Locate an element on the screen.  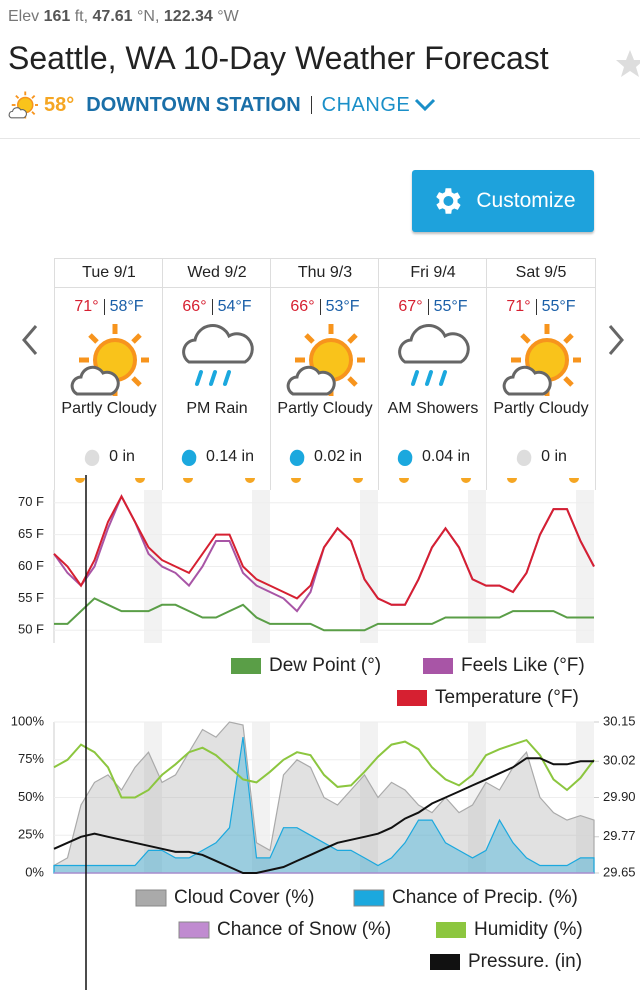
day-column: Sat 9/5 71° 55°F Partly Cloudy 0 in is located at coordinates (541, 374).